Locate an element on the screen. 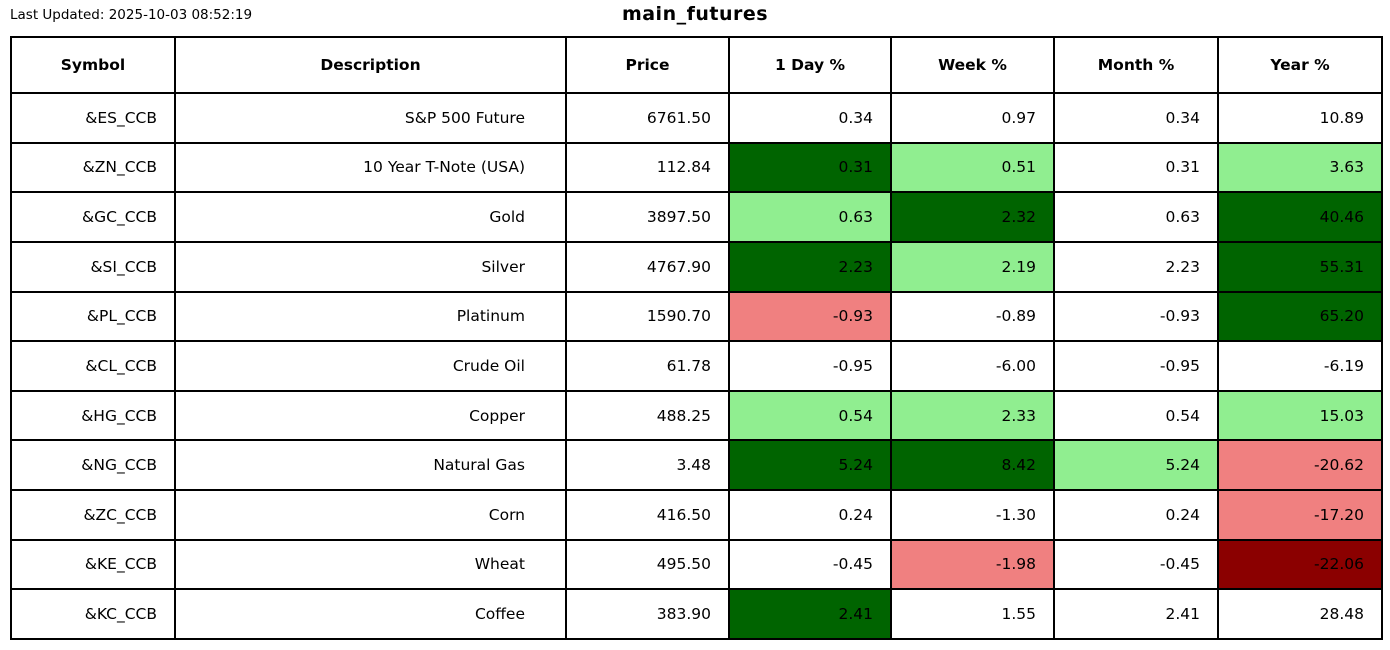  column-header-month-pct: Month % is located at coordinates (1136, 65).